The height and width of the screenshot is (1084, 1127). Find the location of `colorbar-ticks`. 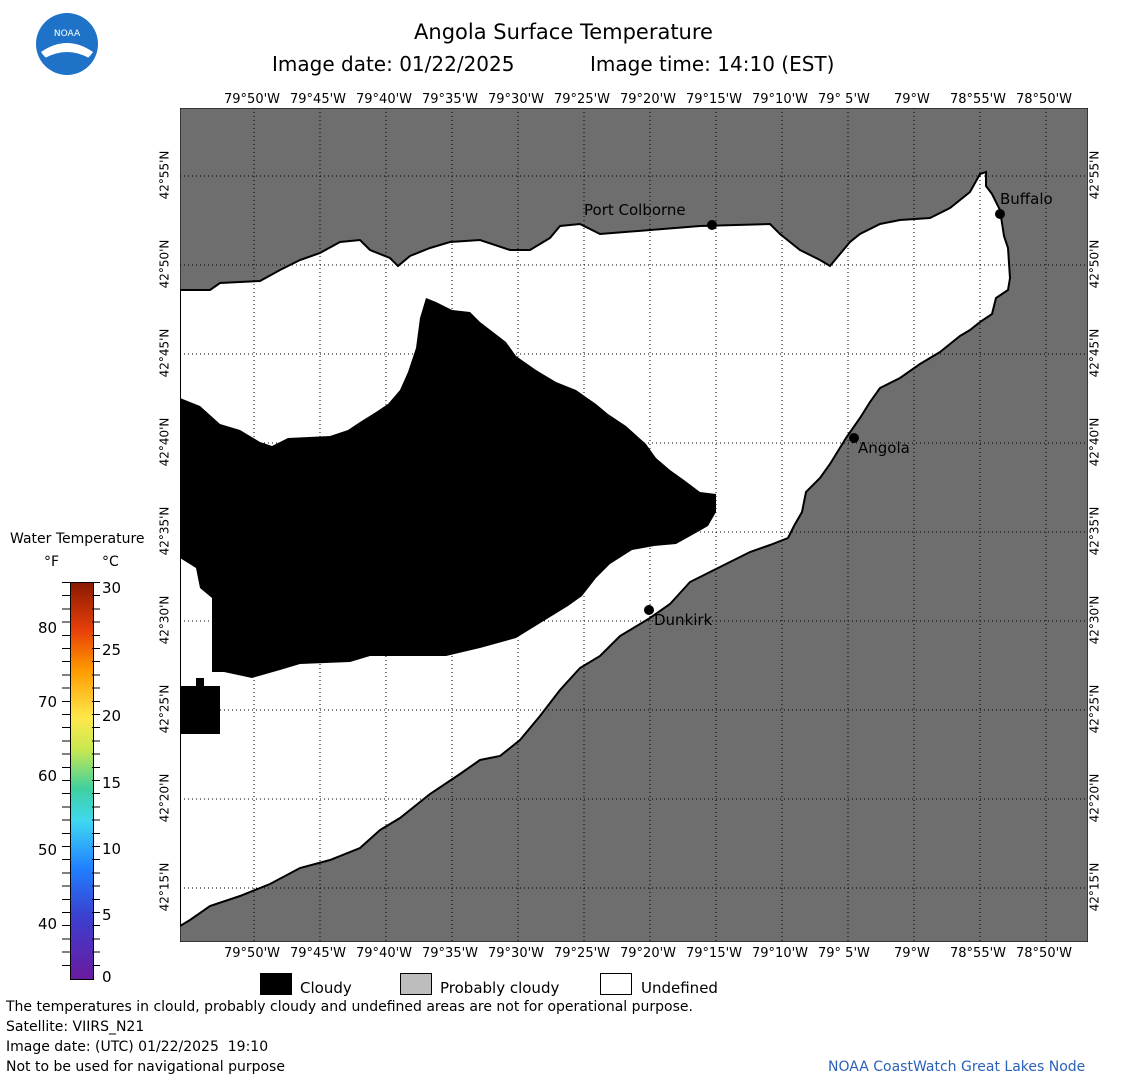

colorbar-ticks is located at coordinates (81, 780).